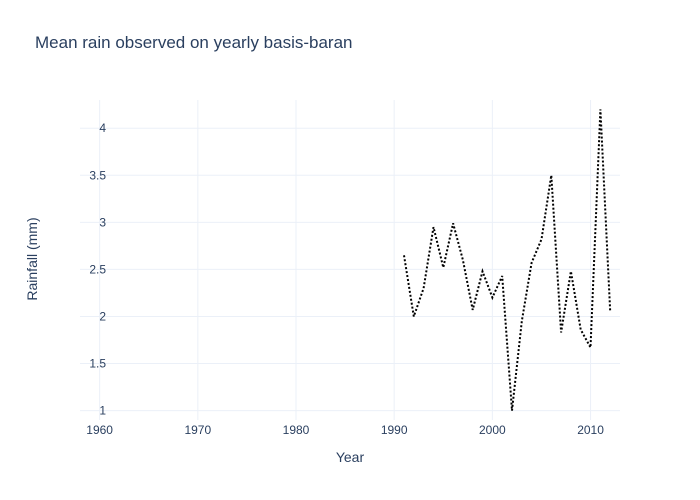  Describe the element at coordinates (350, 457) in the screenshot. I see `x-axis-title: Year` at that location.